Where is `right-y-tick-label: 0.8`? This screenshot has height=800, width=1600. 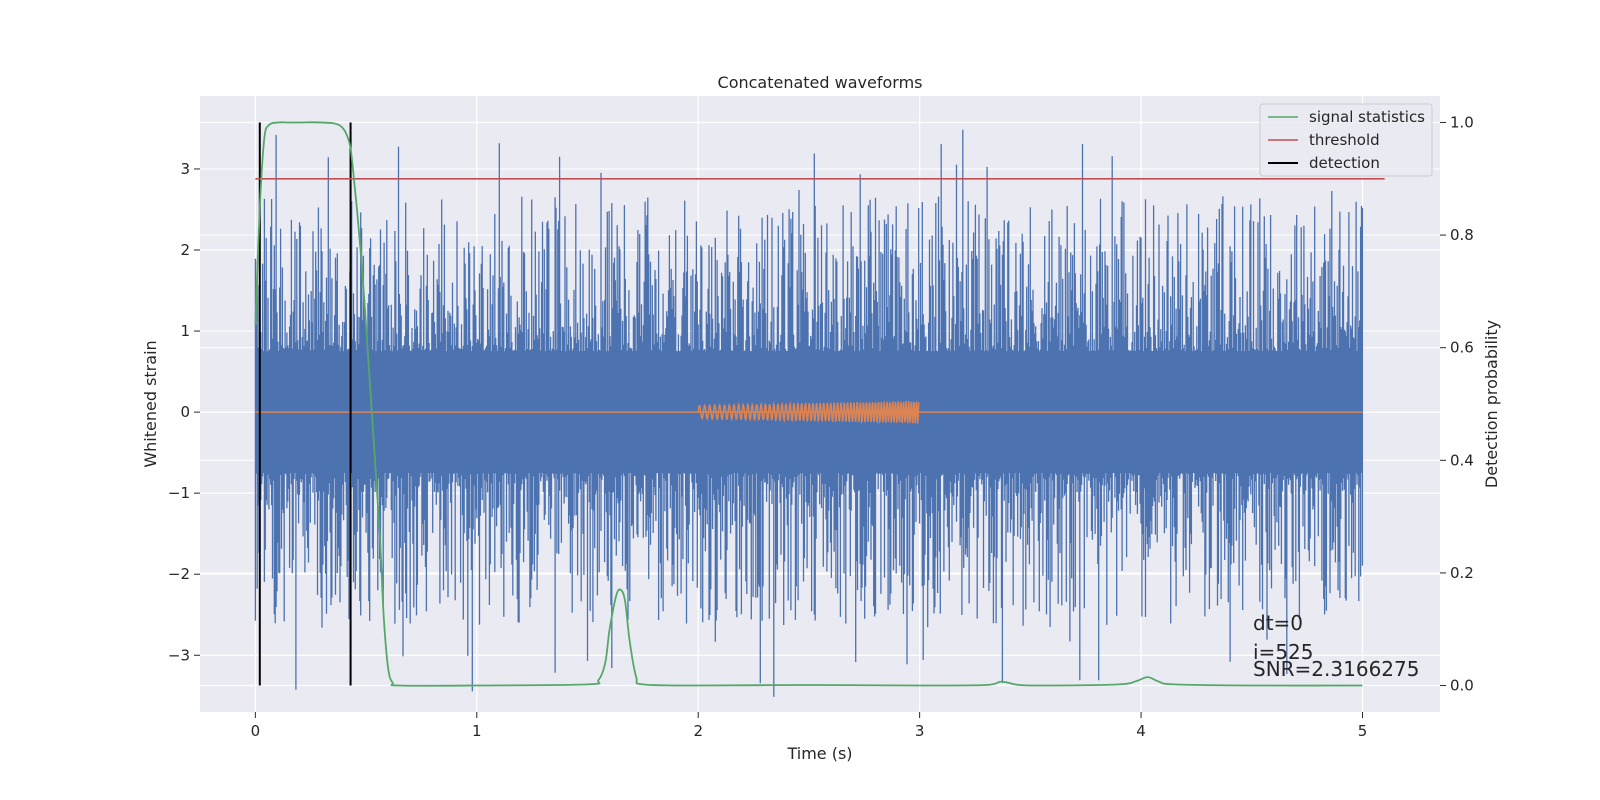
right-y-tick-label: 0.8 is located at coordinates (1462, 235).